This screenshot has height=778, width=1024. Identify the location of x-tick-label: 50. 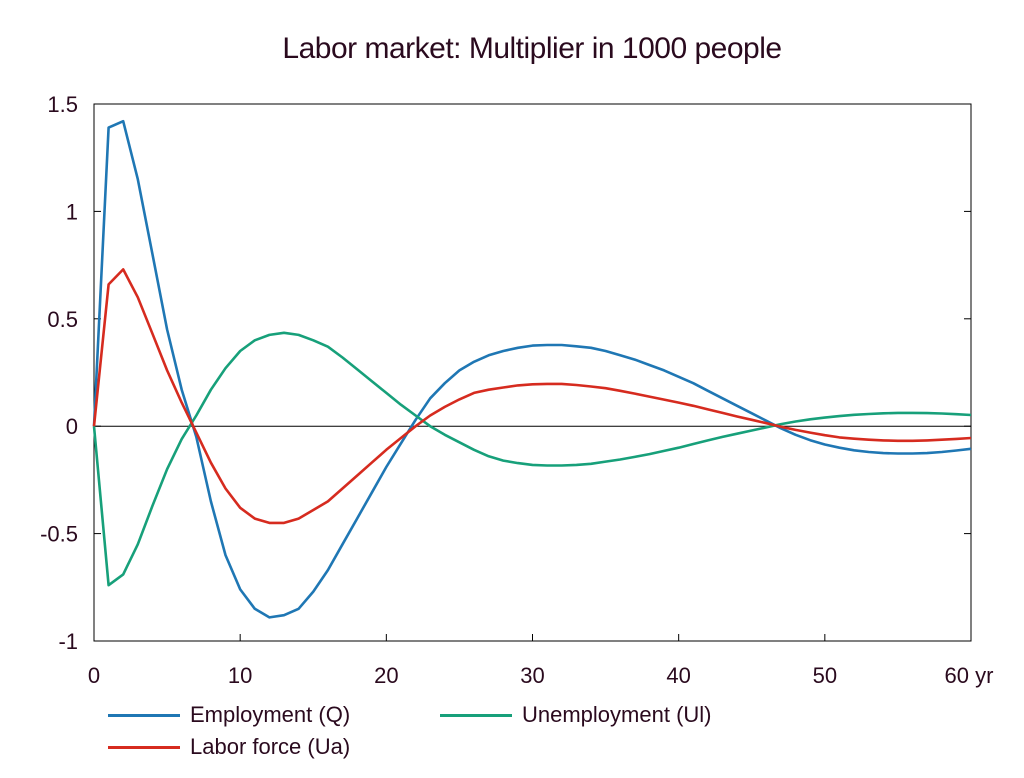
(825, 675).